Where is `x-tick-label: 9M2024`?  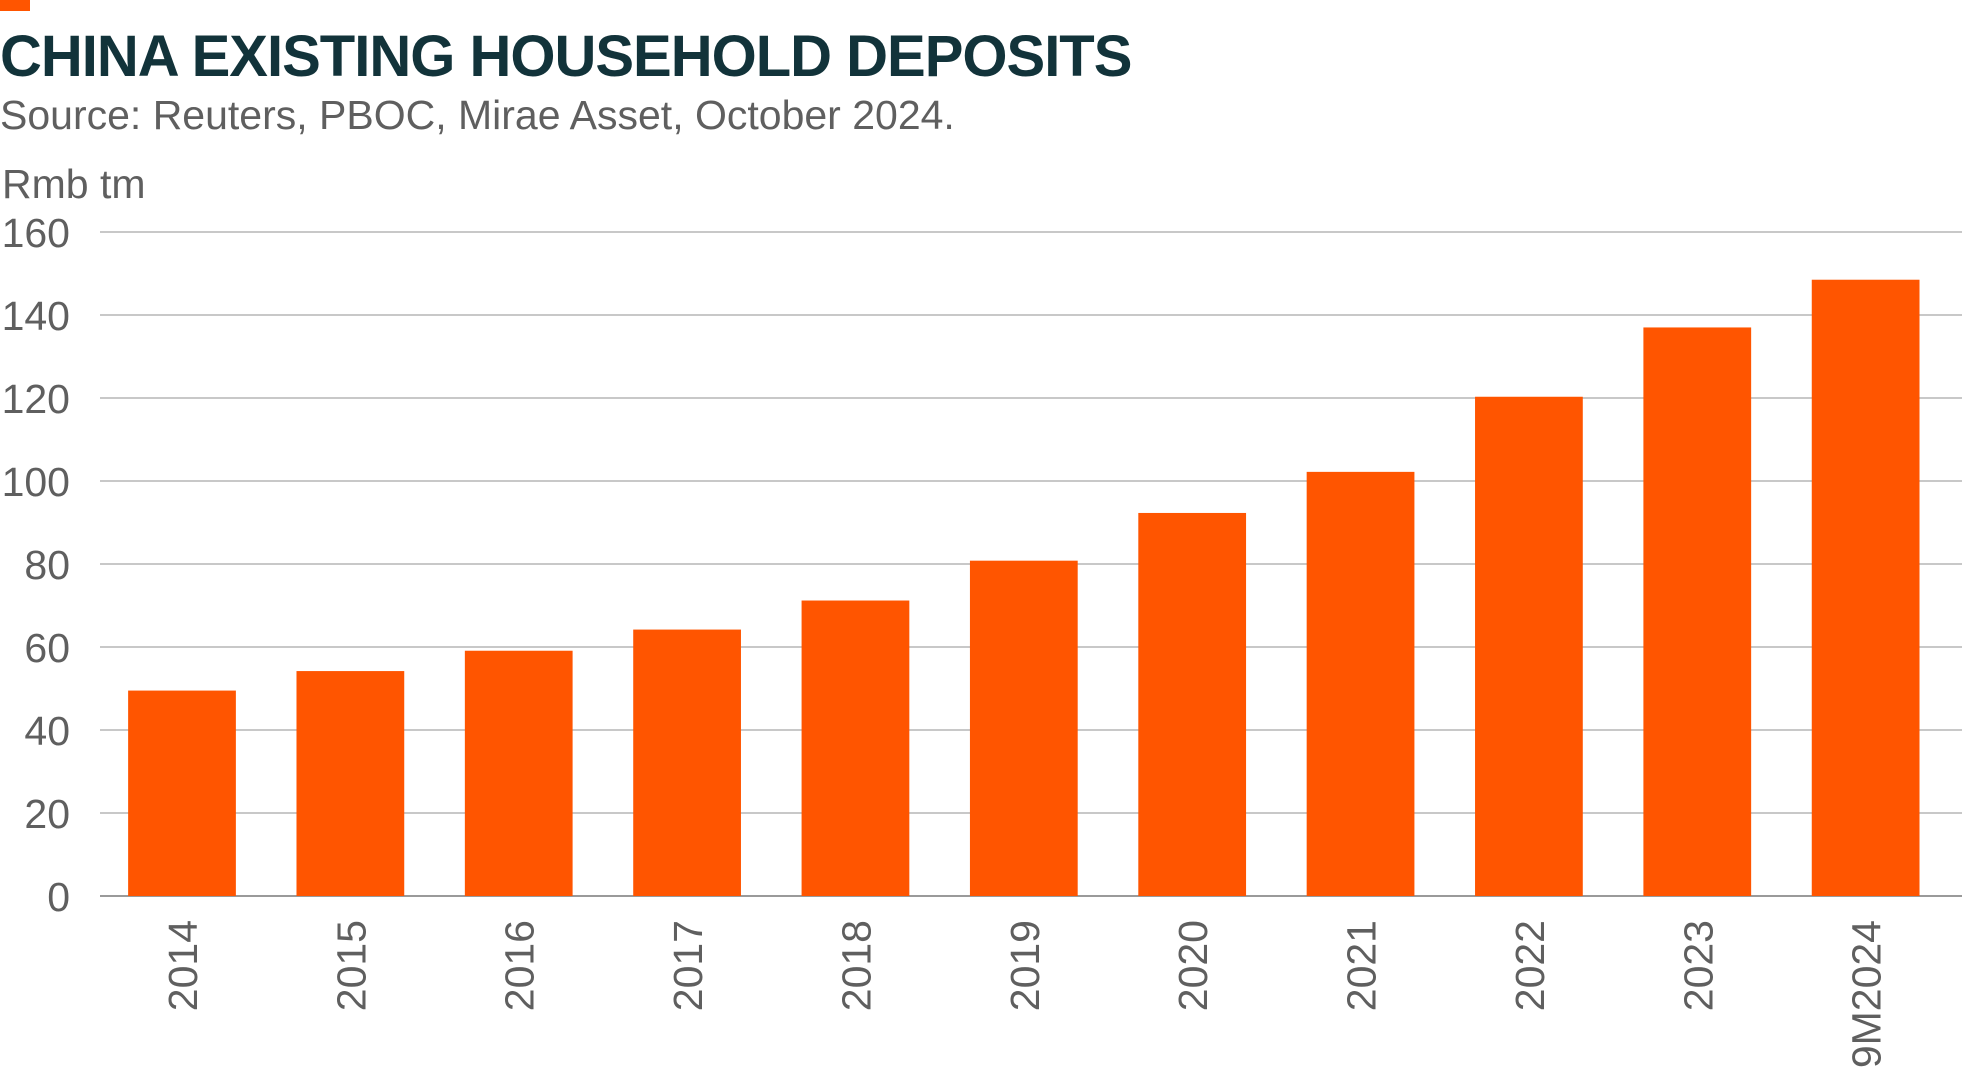
x-tick-label: 9M2024 is located at coordinates (1867, 994).